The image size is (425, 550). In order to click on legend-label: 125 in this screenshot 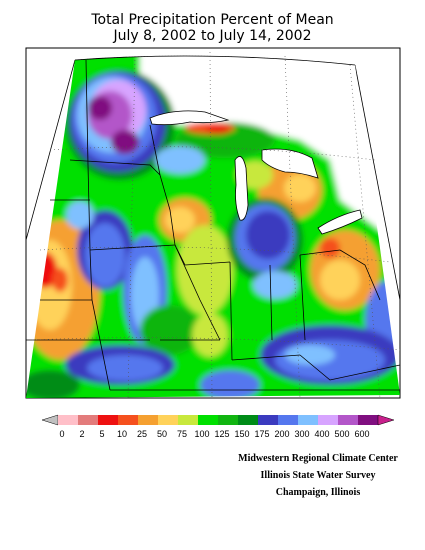, I will do `click(221, 434)`.